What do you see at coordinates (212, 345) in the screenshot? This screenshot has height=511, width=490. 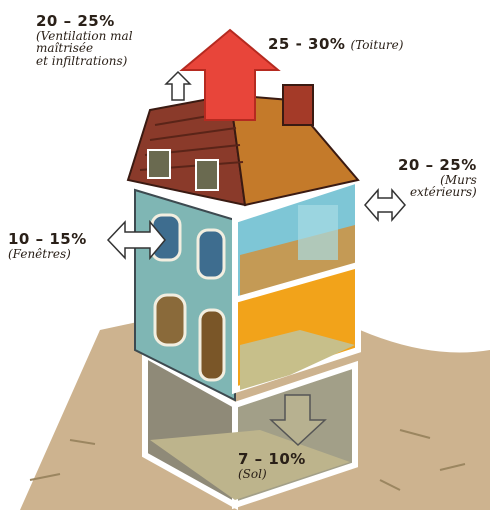 I see `front-door` at bounding box center [212, 345].